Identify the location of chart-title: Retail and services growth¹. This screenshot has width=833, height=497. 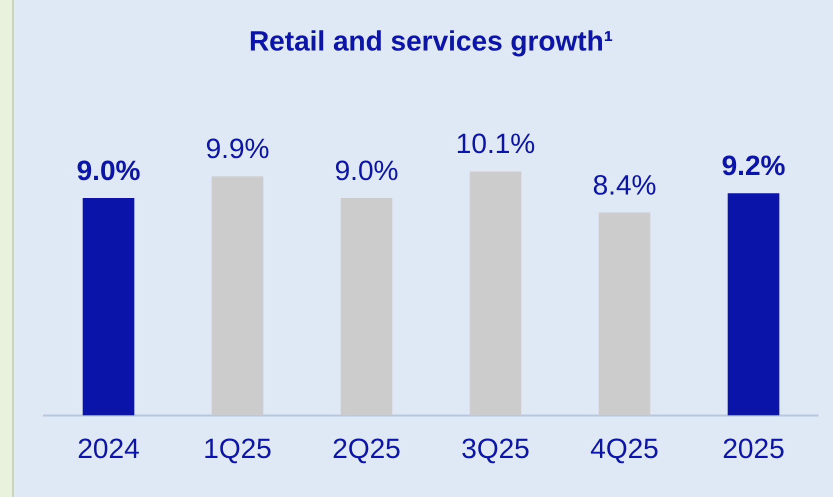
(431, 41).